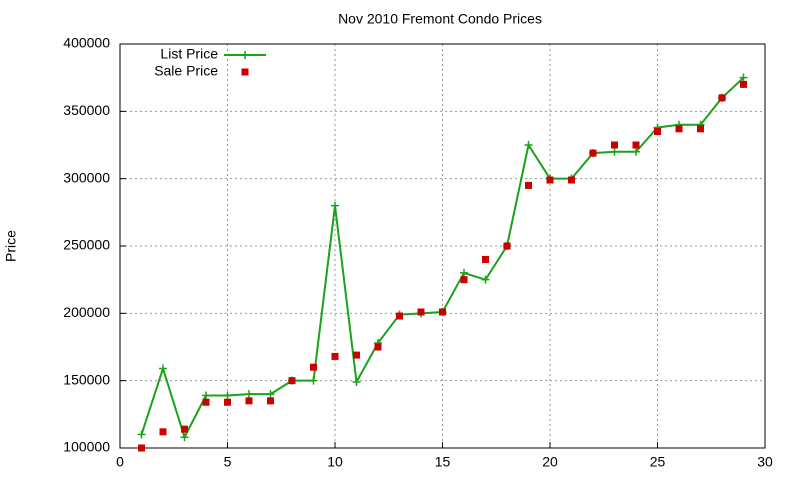 The image size is (800, 480). Describe the element at coordinates (228, 462) in the screenshot. I see `x-tick-label: 5` at that location.